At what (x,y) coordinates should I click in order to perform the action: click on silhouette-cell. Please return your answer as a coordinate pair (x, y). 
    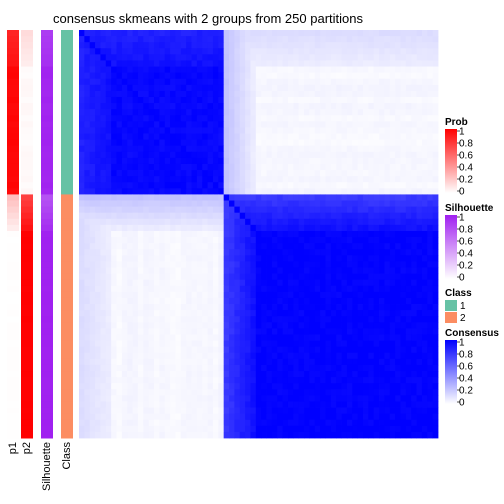
    Looking at the image, I should click on (47, 319).